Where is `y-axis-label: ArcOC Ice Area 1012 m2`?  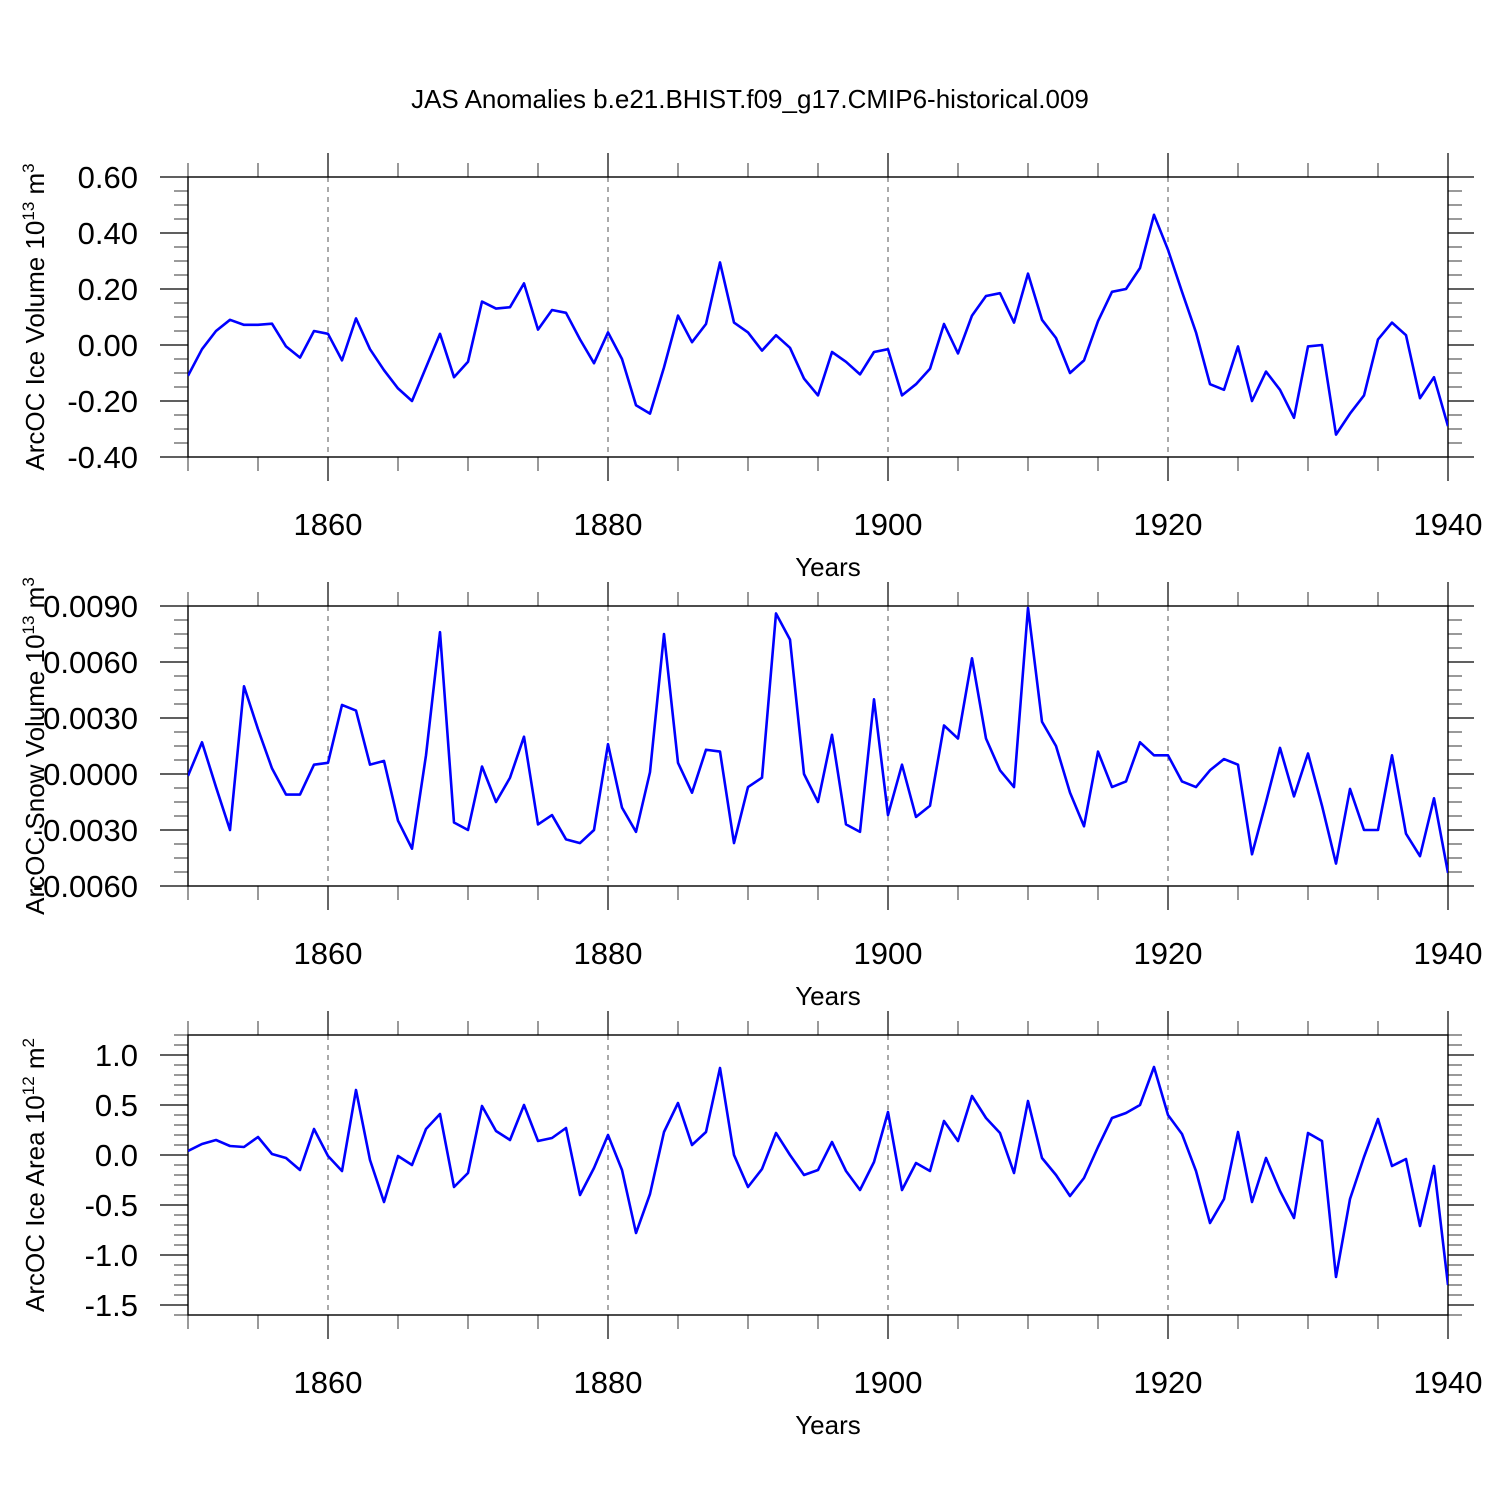 y-axis-label: ArcOC Ice Area 1012 m2 is located at coordinates (34, 1175).